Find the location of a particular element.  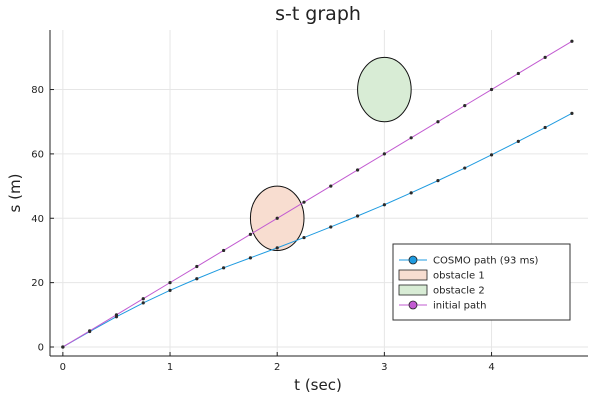

y-tick-label: 80 is located at coordinates (37, 90).